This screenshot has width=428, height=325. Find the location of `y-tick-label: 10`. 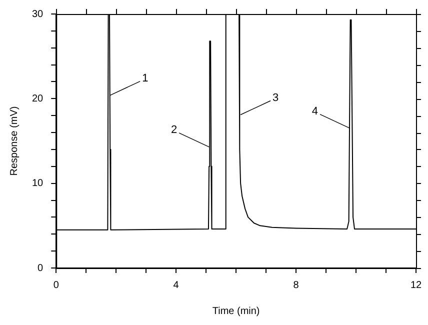

y-tick-label: 10 is located at coordinates (38, 184).